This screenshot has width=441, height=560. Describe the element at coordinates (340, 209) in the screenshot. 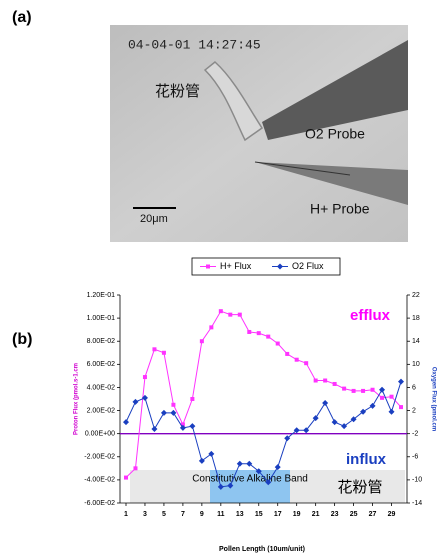

I see `probe-label: H+ Probe` at that location.